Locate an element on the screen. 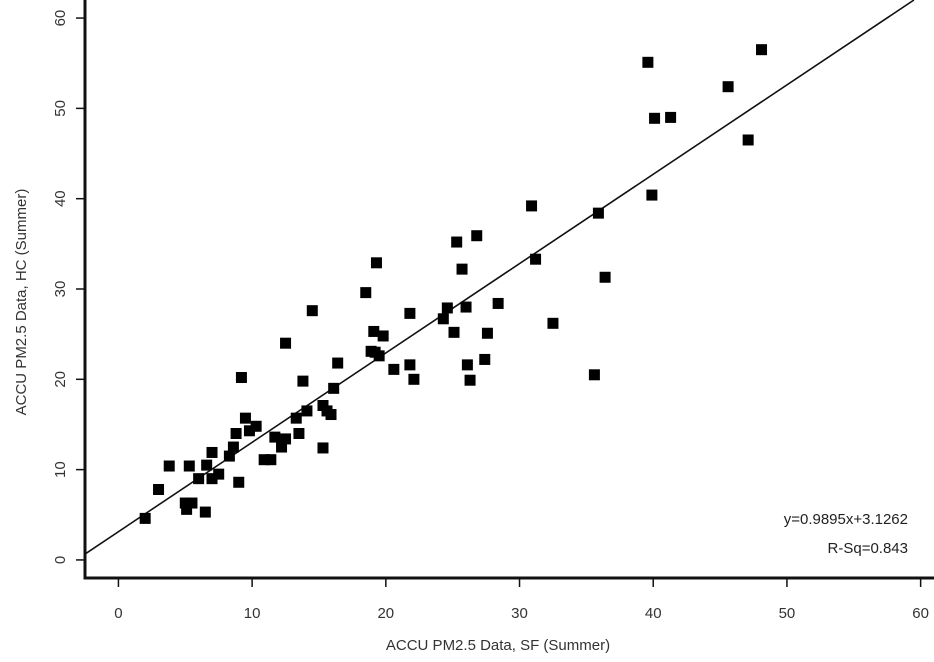 The height and width of the screenshot is (662, 934). x-axis-label: ACCU PM2.5 Data, SF (Summer) is located at coordinates (498, 645).